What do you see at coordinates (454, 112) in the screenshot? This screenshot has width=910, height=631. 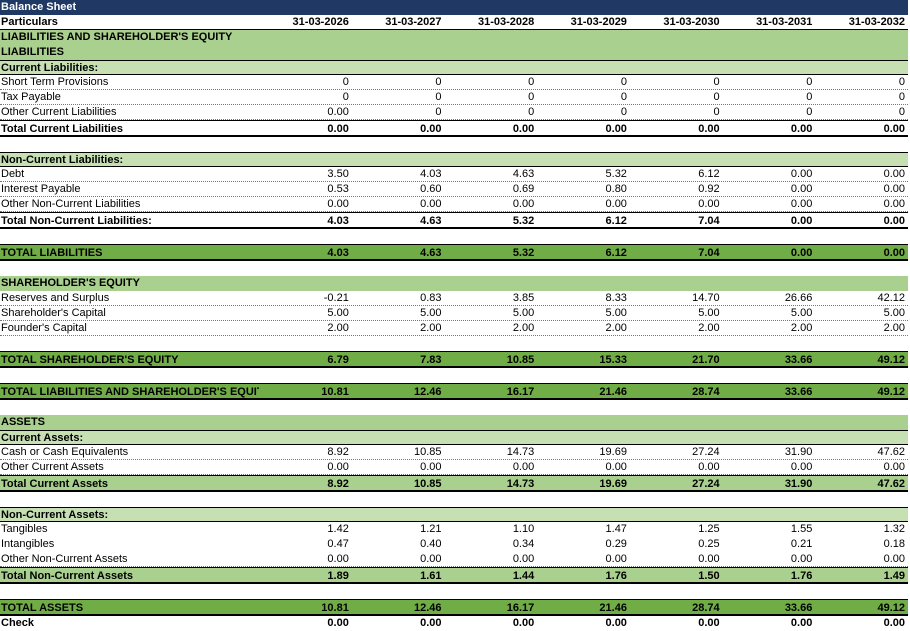 I see `row-other-current-liabilities: Other Current Liabilities 0.00 0 0 0 0 0 0` at bounding box center [454, 112].